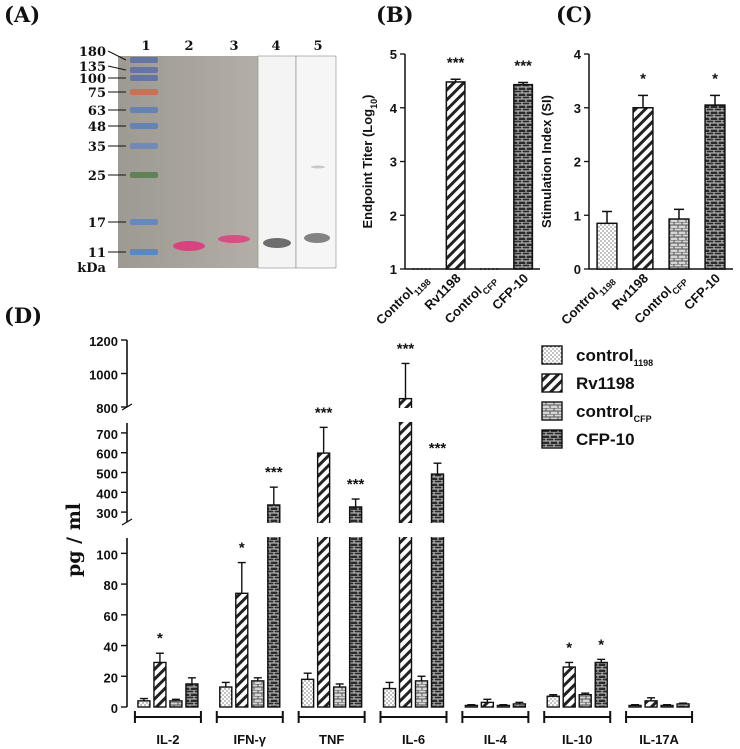 Image resolution: width=740 pixels, height=749 pixels. Describe the element at coordinates (97, 111) in the screenshot. I see `marker-label-63: 63` at that location.